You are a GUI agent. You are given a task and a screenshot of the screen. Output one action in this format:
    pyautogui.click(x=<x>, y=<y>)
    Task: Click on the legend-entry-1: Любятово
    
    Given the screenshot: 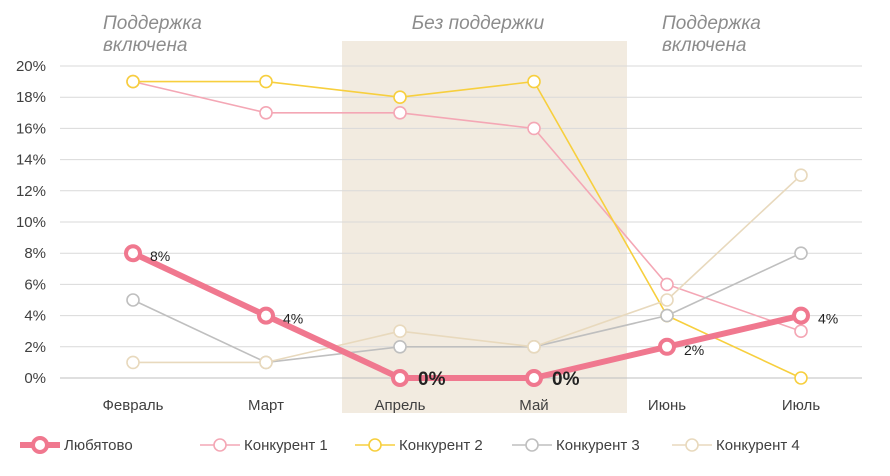 What is the action you would take?
    pyautogui.click(x=76, y=445)
    